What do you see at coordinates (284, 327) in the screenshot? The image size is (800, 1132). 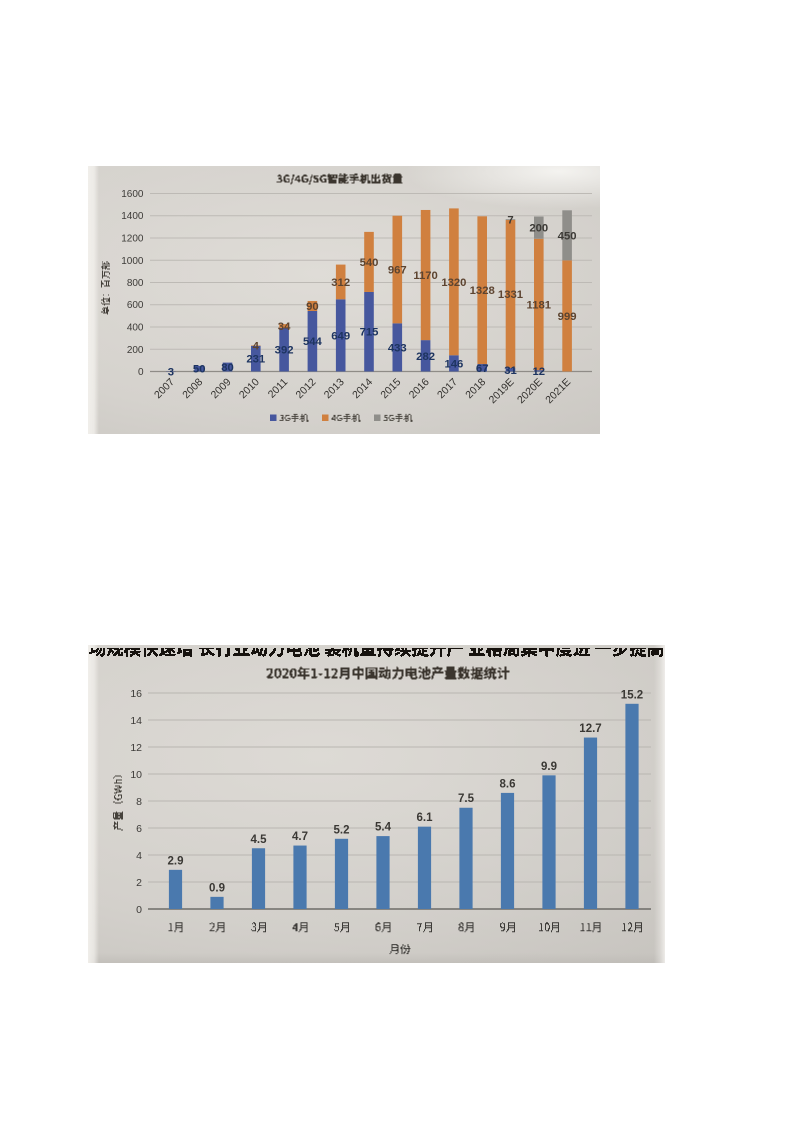 I see `svg-text: 34` at bounding box center [284, 327].